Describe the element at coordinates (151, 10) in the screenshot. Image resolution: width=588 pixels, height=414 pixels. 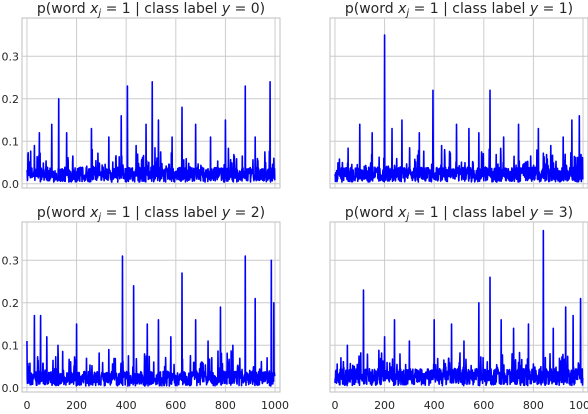
I see `subplot-title: p(word xj = 1 | class label y = 0)` at that location.